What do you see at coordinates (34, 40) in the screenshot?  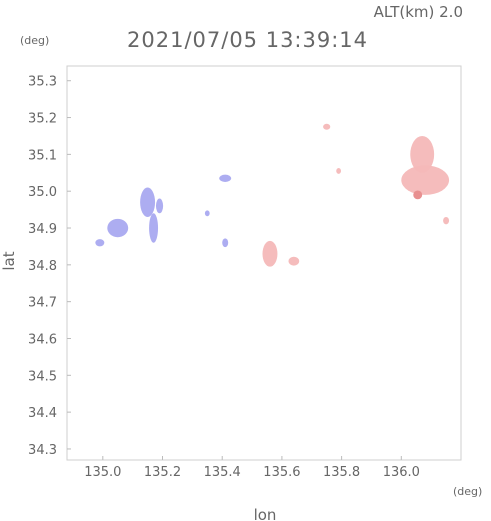 I see `y-unit-label: (deg)` at bounding box center [34, 40].